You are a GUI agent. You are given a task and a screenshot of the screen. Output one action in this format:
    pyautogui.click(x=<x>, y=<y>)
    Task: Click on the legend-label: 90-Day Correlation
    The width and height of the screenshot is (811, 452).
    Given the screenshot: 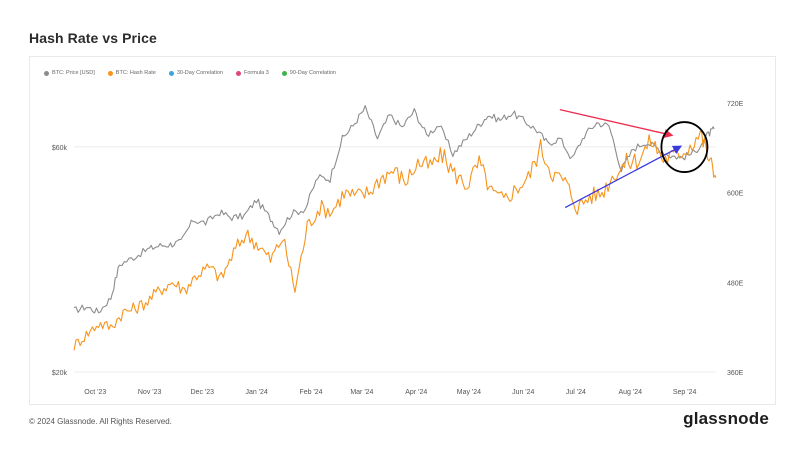 What is the action you would take?
    pyautogui.click(x=312, y=73)
    